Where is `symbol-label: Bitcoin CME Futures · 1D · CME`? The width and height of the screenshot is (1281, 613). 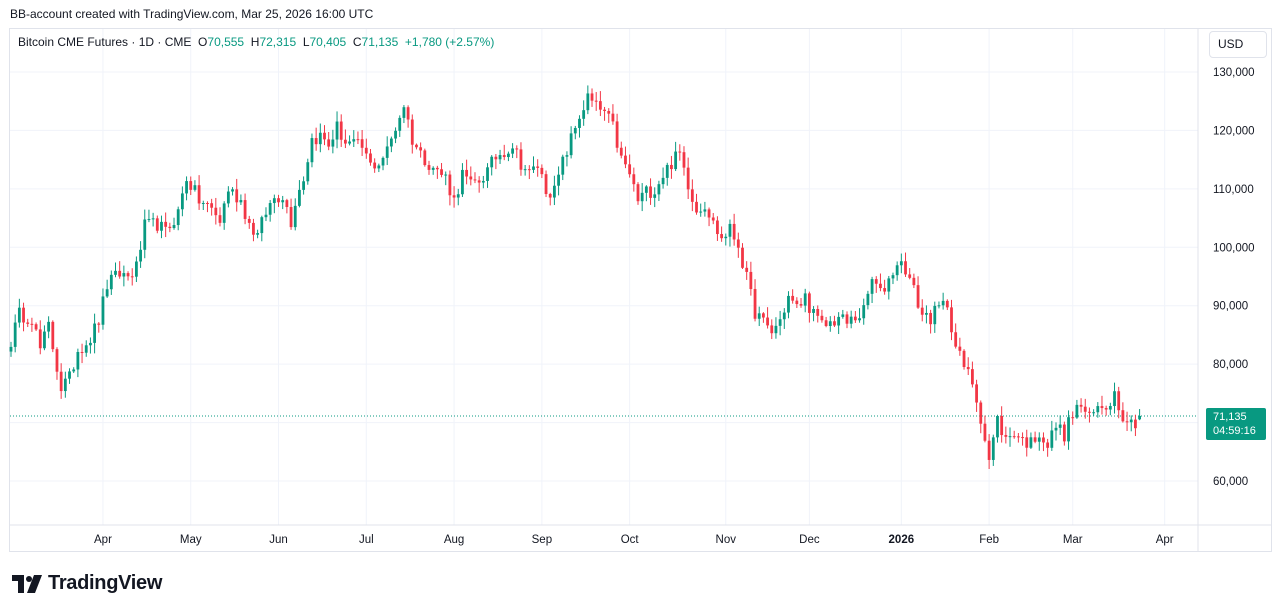 symbol-label: Bitcoin CME Futures · 1D · CME is located at coordinates (105, 42).